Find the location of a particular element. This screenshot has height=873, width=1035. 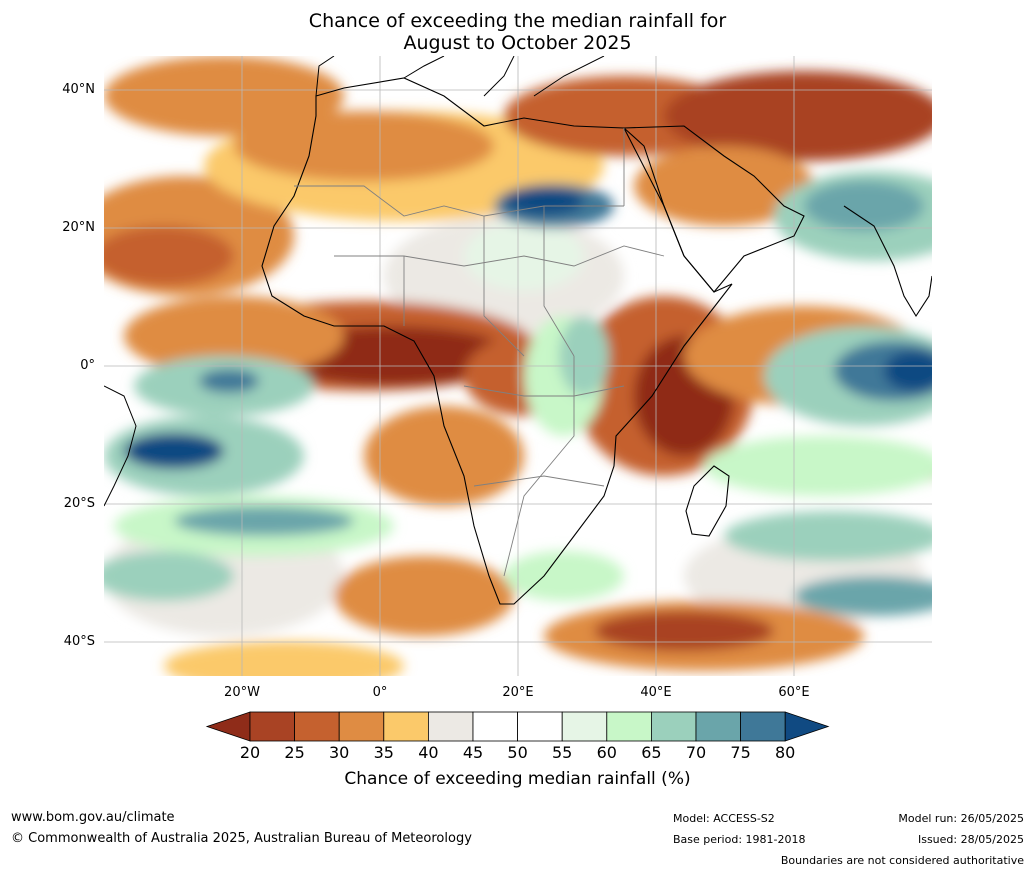

colorbar-tick-label: 55 is located at coordinates (562, 752).